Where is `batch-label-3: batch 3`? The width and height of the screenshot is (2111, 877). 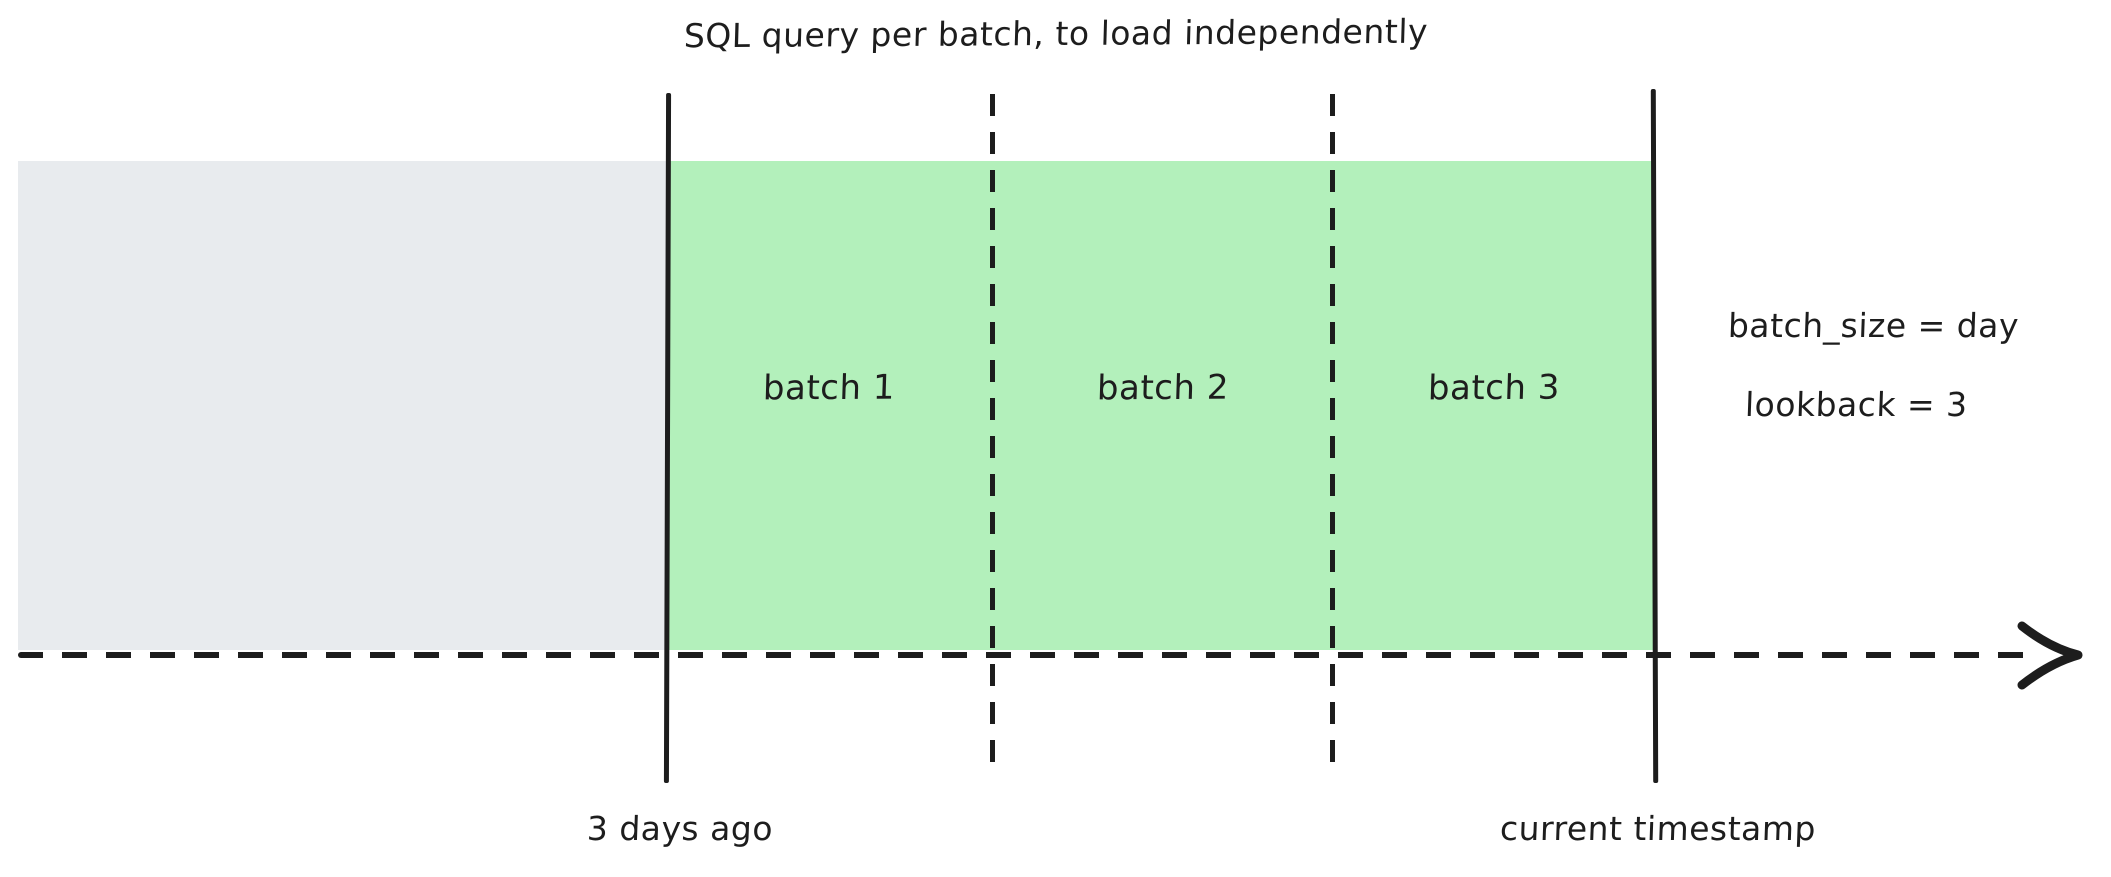 batch-label-3: batch 3 is located at coordinates (1493, 388).